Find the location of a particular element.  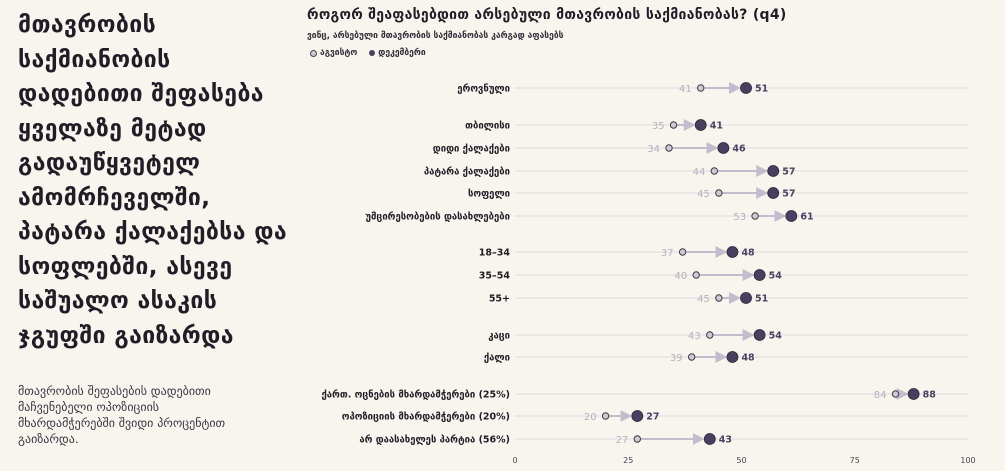

category-label: ეროვნული is located at coordinates (483, 89).